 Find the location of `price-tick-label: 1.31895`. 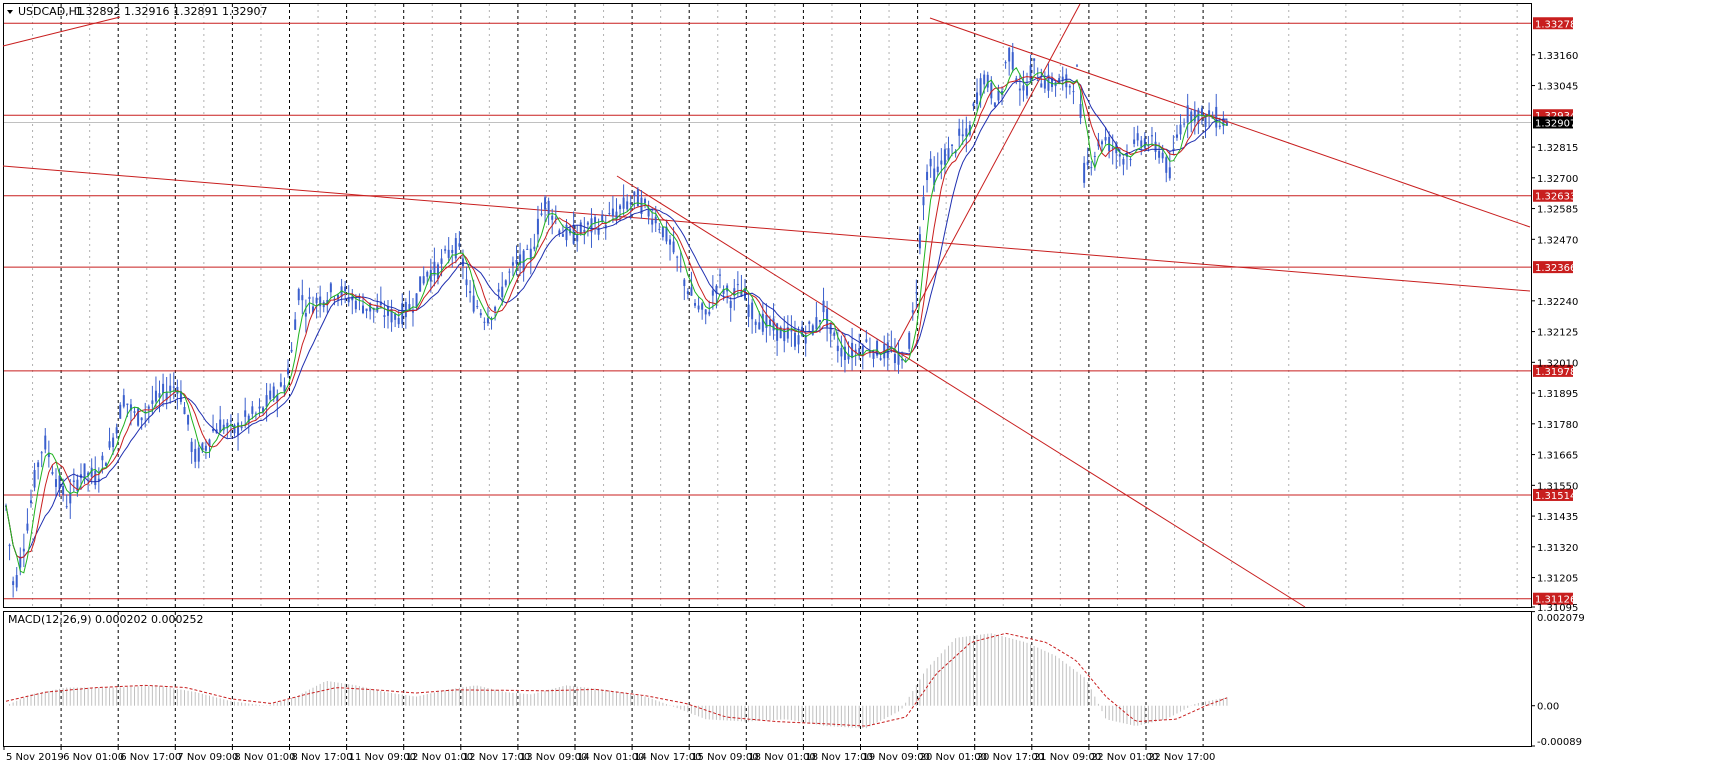

price-tick-label: 1.31895 is located at coordinates (1557, 394).